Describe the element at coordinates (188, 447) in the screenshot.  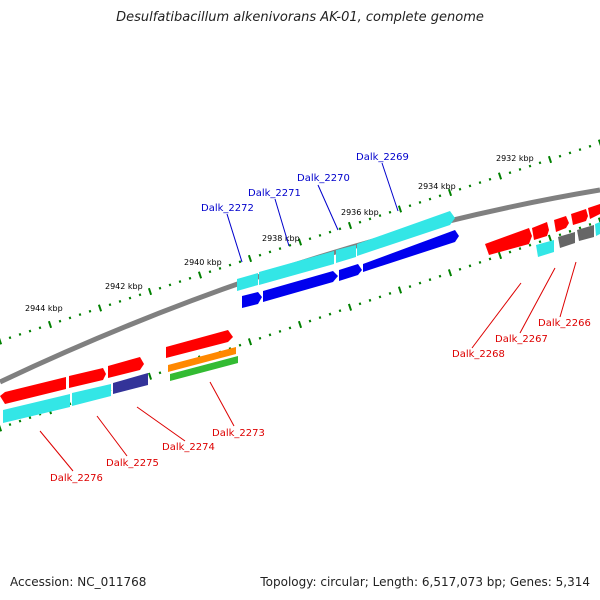
I see `gene-label-dalk-2274: Dalk_2274` at that location.